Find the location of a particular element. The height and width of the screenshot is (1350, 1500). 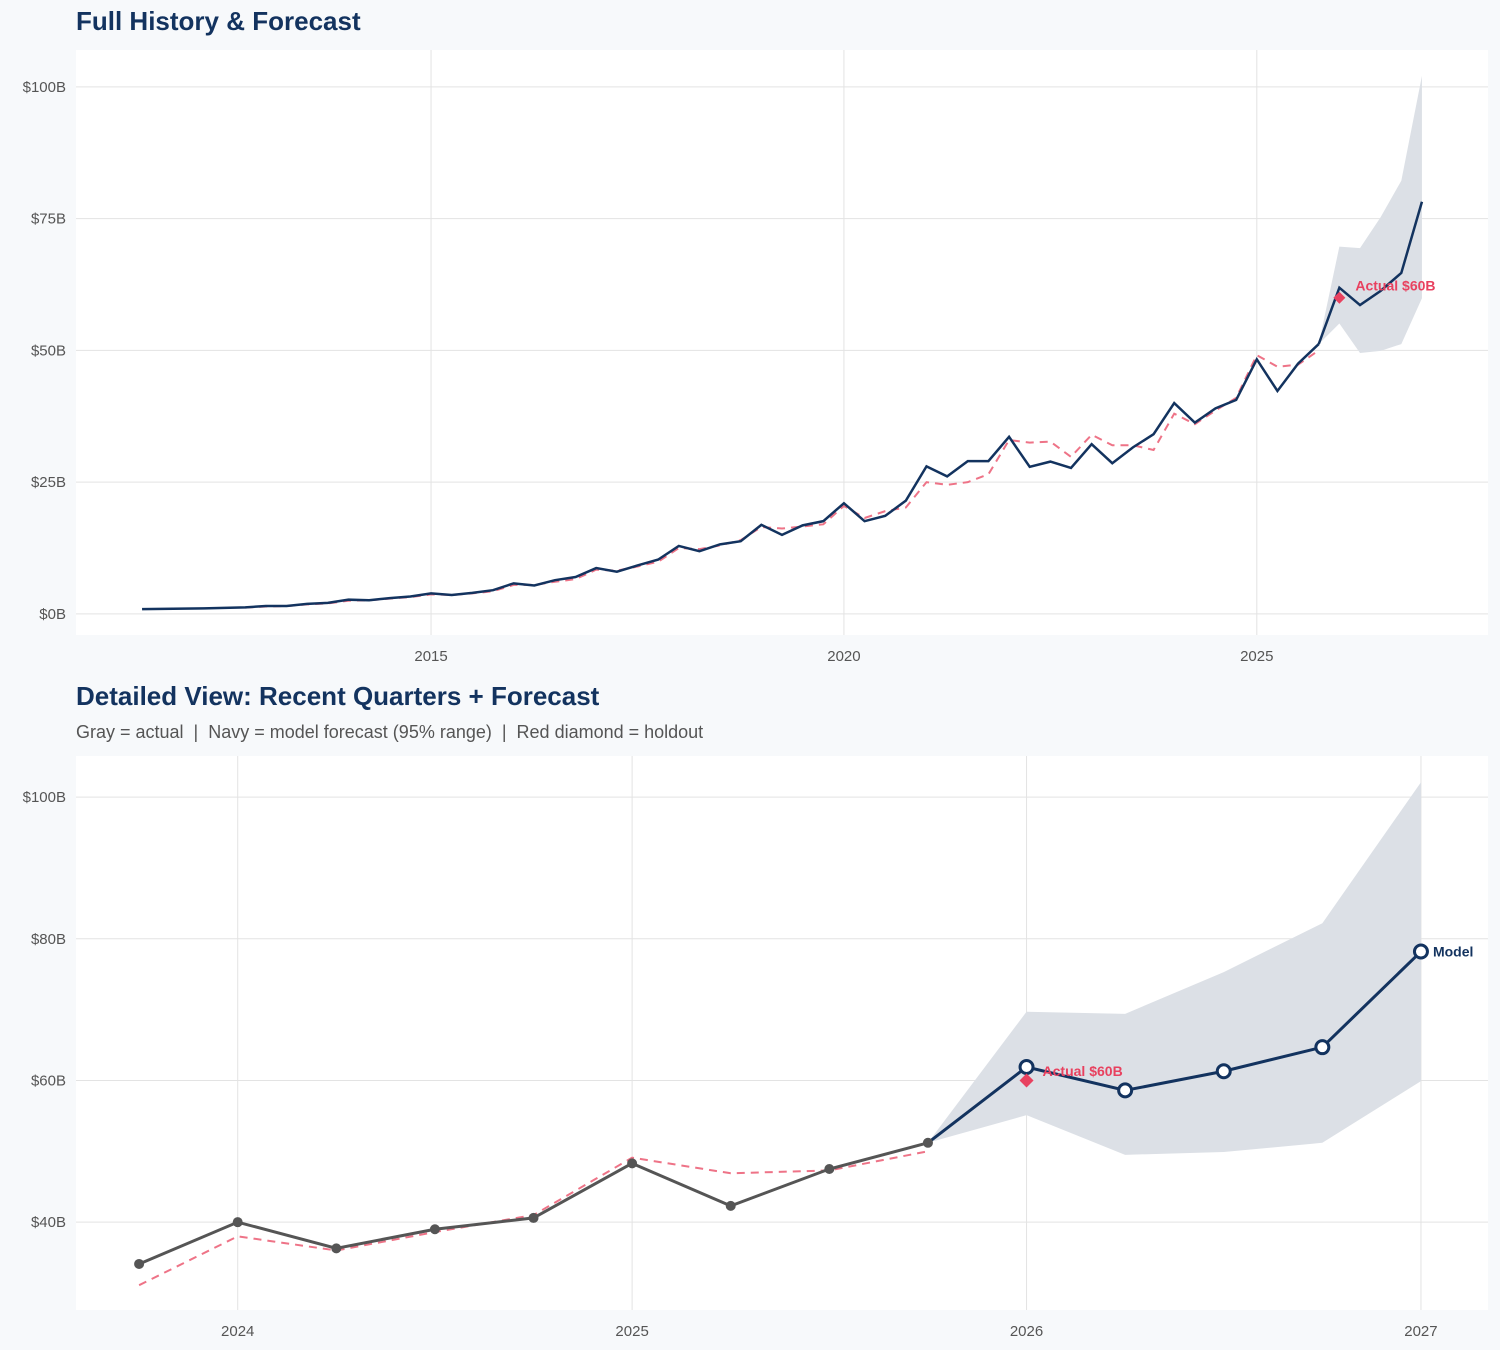

fitted-line is located at coordinates (782, 479).